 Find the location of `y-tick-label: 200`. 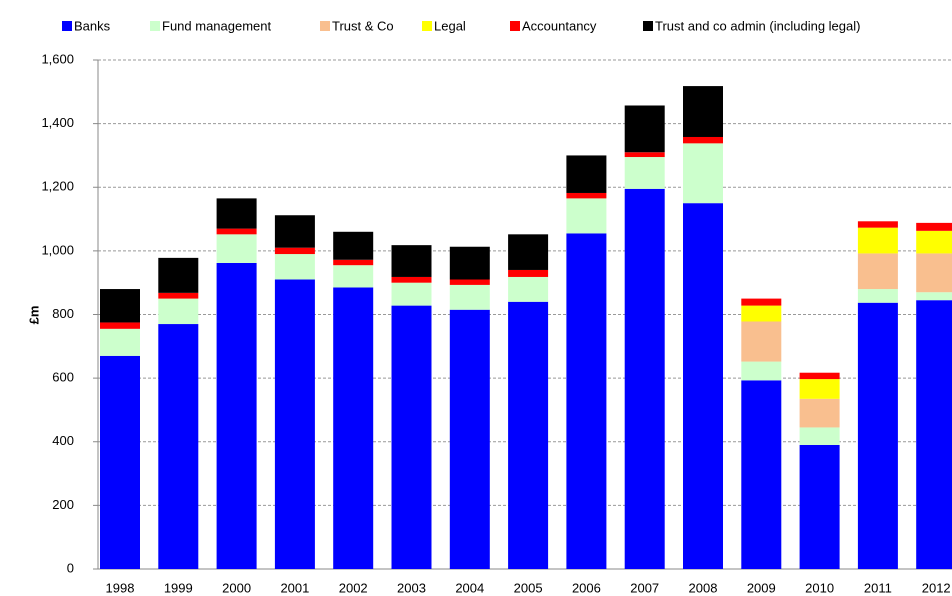

y-tick-label: 200 is located at coordinates (63, 504).